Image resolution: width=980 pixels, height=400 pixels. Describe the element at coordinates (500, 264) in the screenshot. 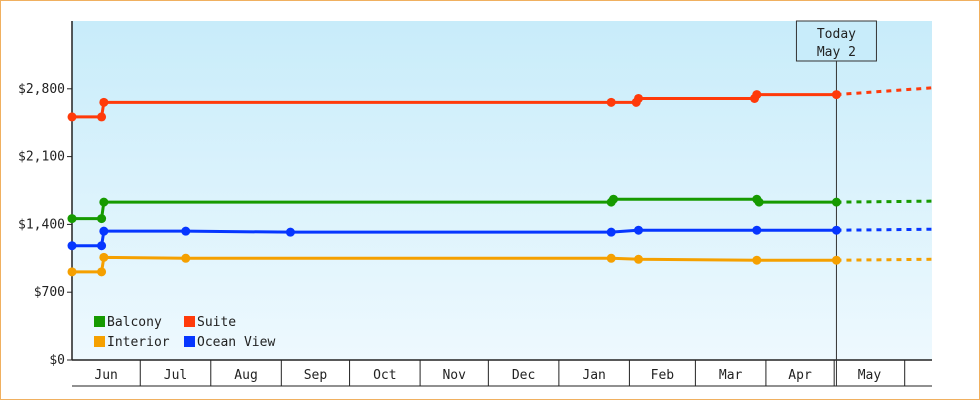

I see `series-interior` at that location.